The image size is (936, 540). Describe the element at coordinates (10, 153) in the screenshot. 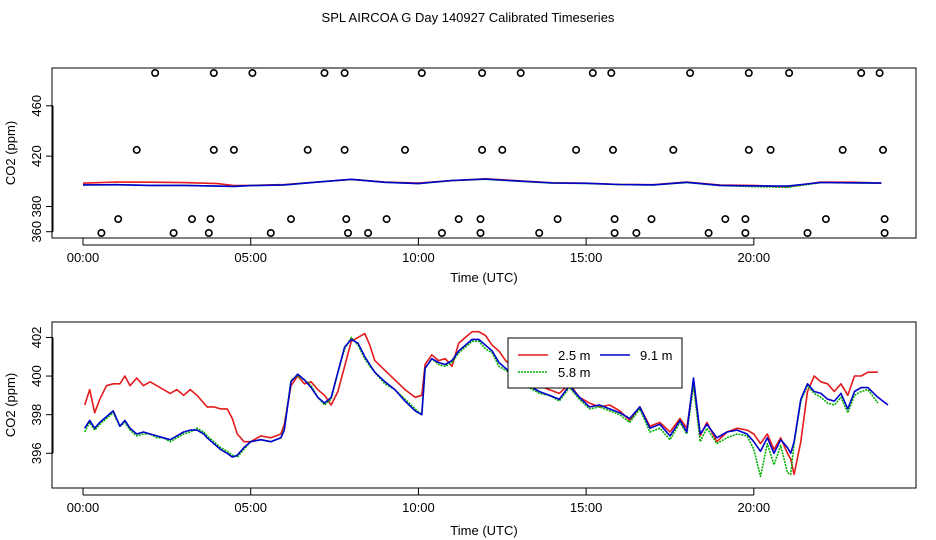

I see `panel-top-ylabel: CO2 (ppm)` at that location.